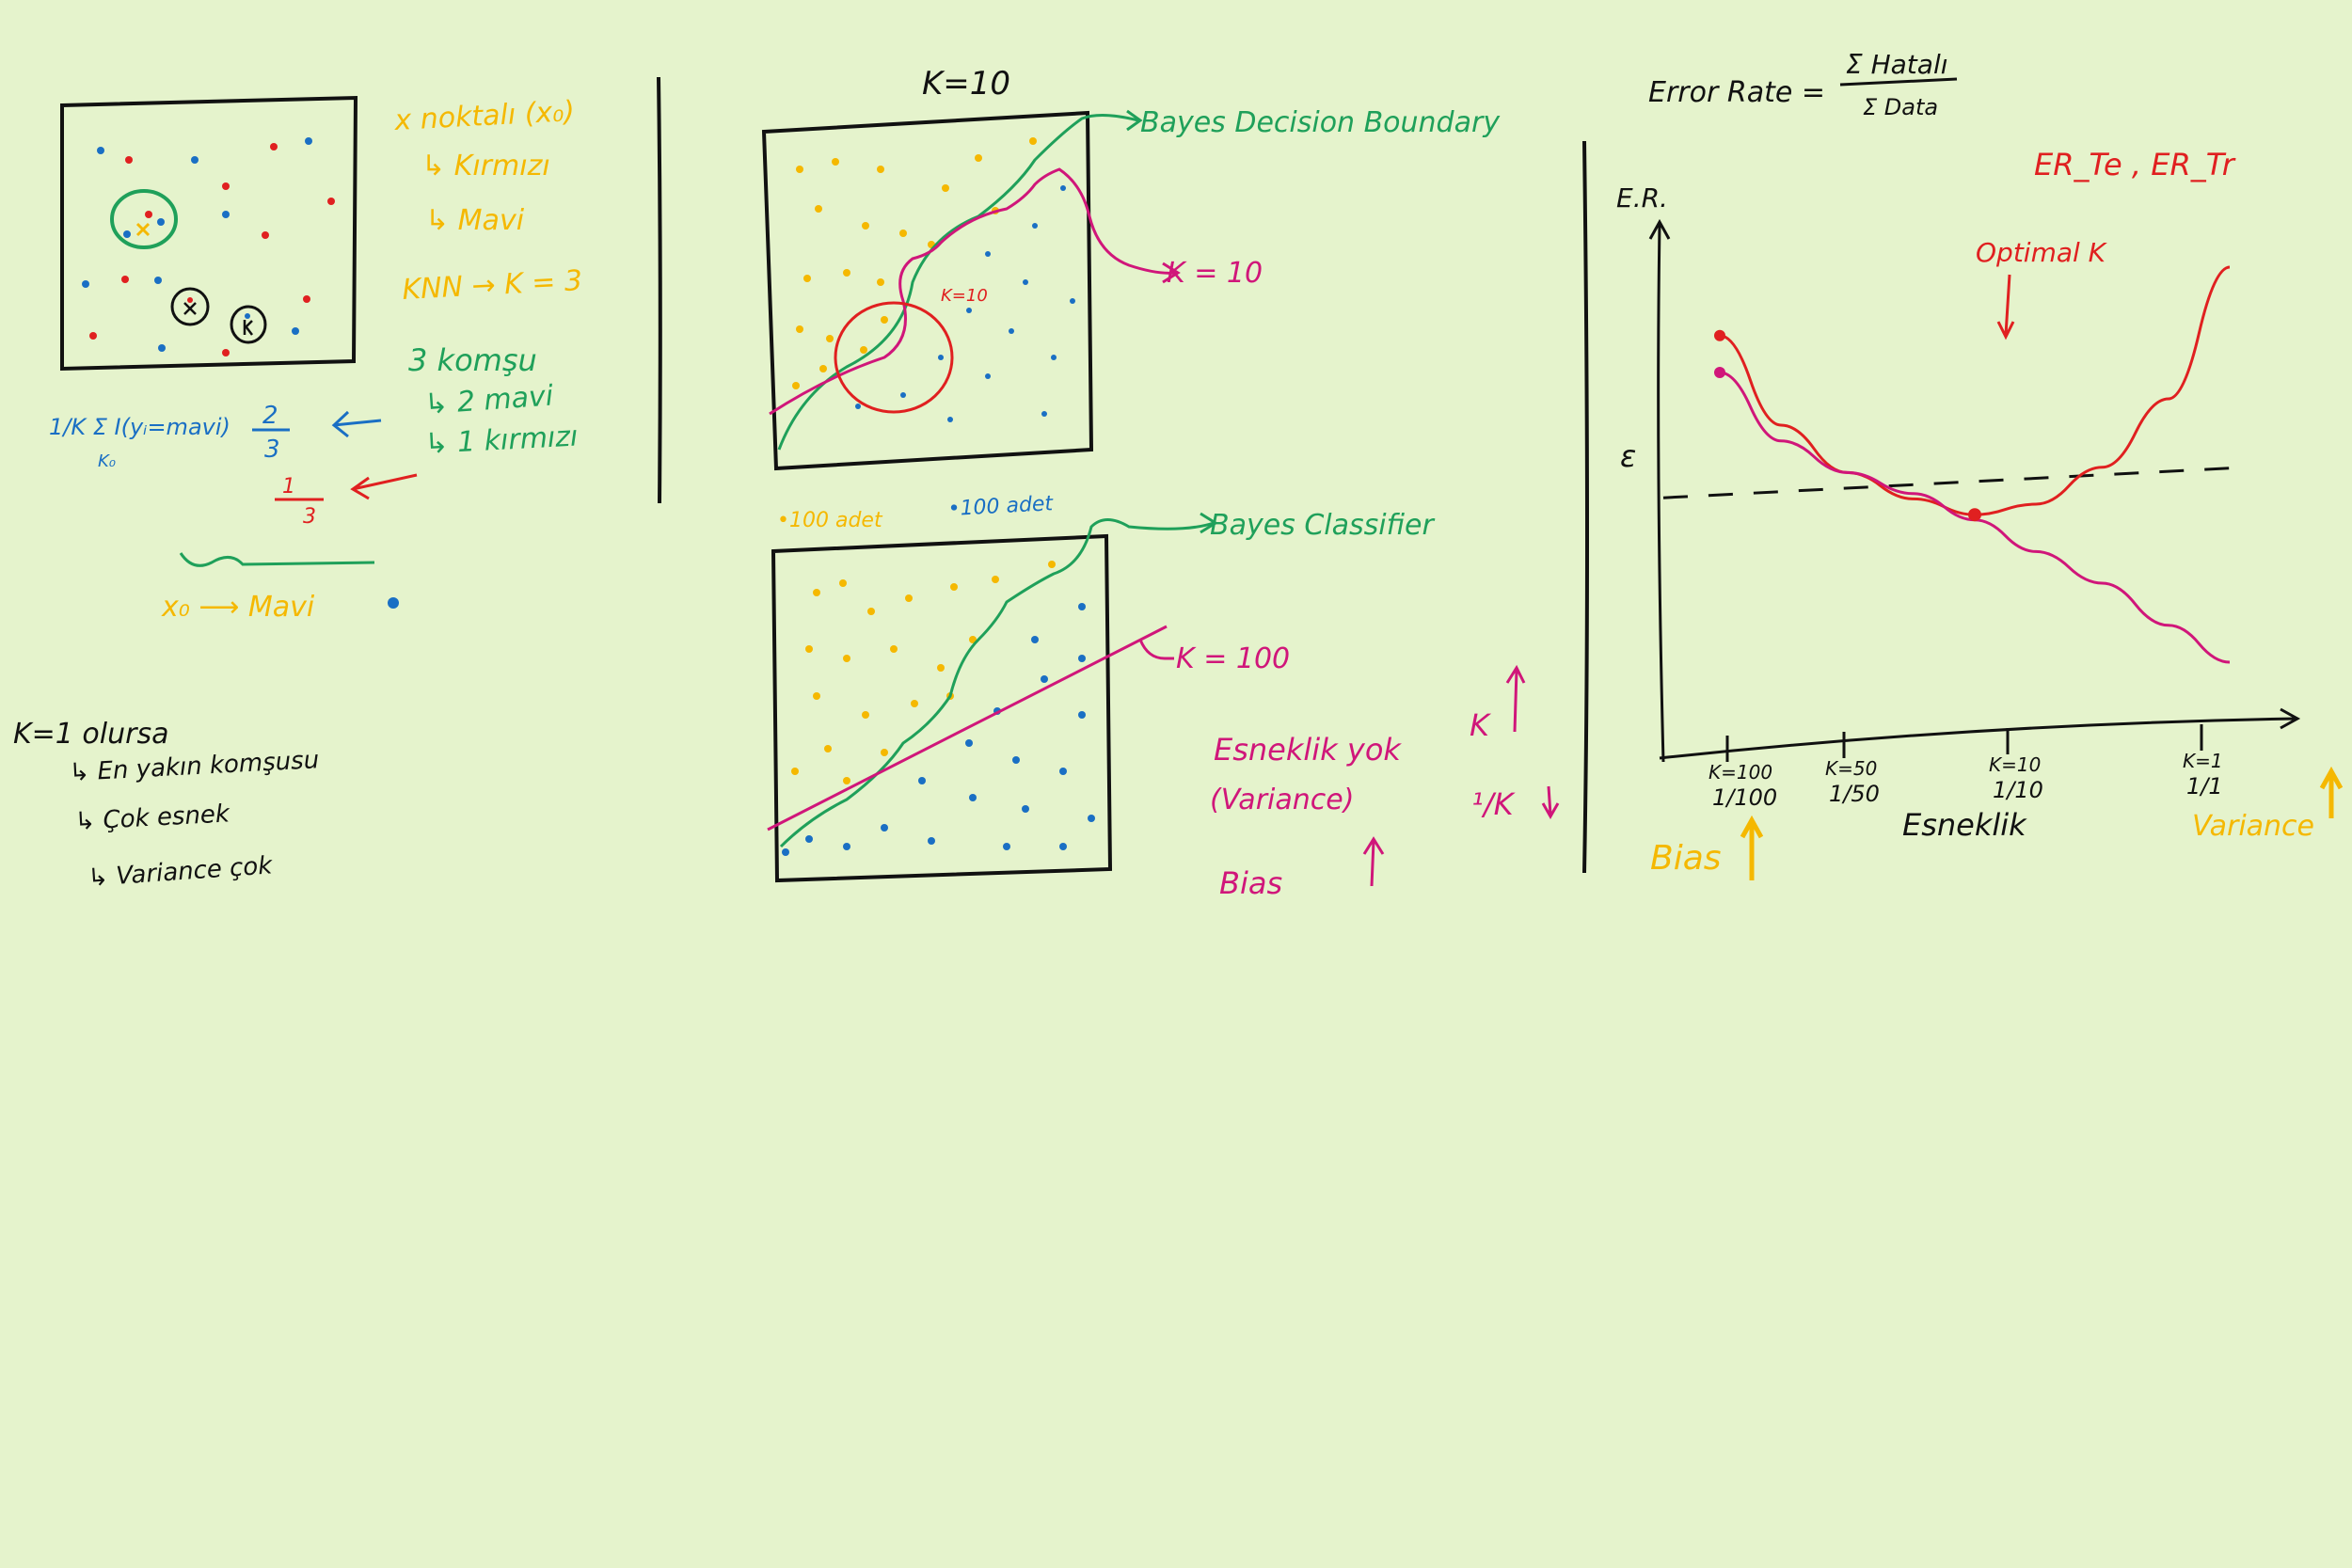 The height and width of the screenshot is (1568, 2352). I want to click on arrow-to-red-fraction, so click(384, 486).